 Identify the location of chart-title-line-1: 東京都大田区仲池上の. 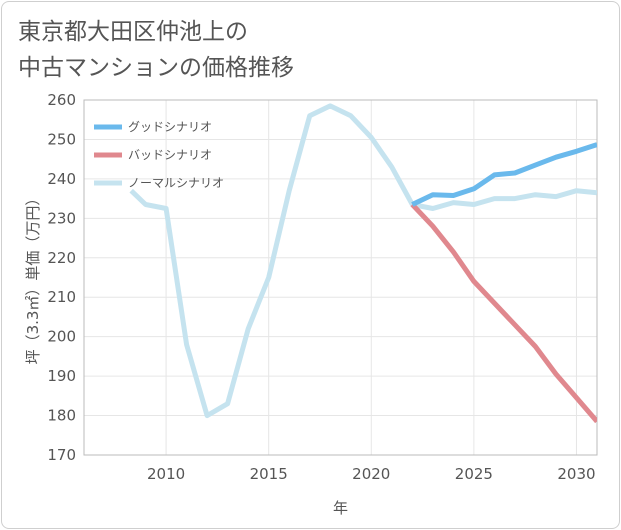
(133, 32).